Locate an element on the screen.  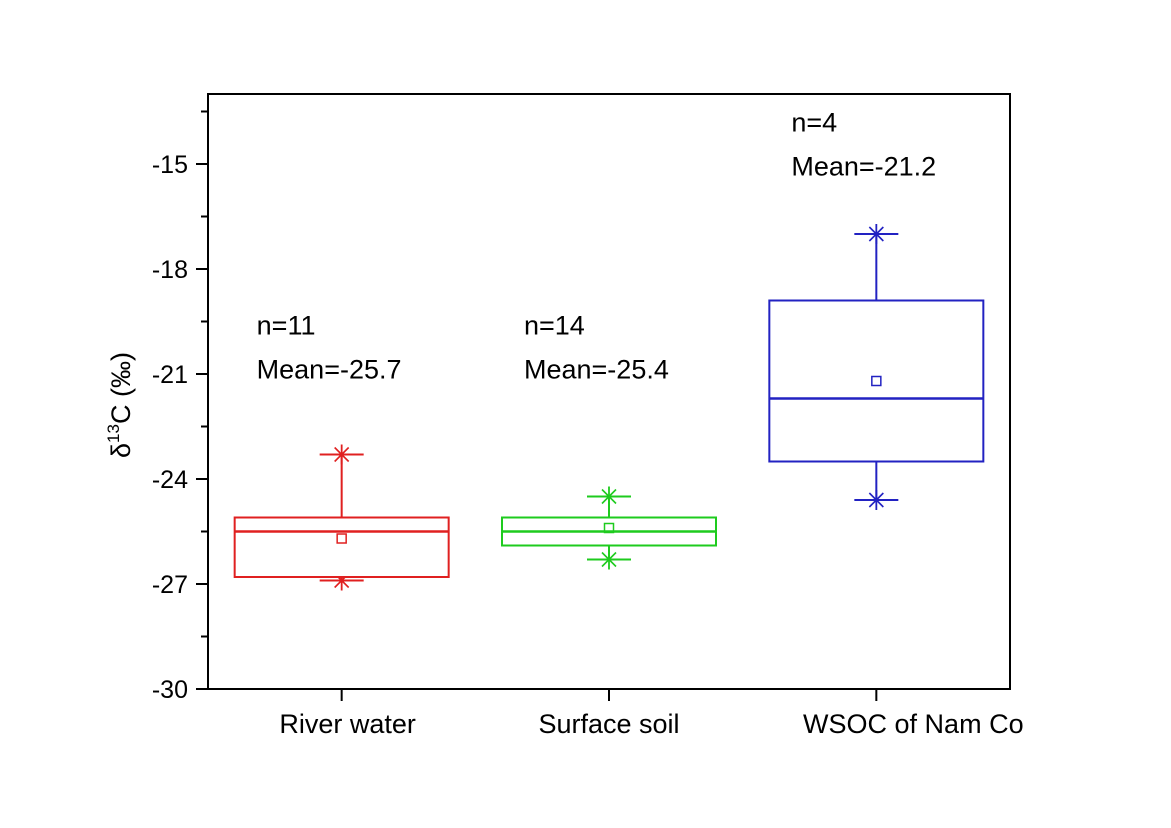
annotation-n: n=4 is located at coordinates (814, 123).